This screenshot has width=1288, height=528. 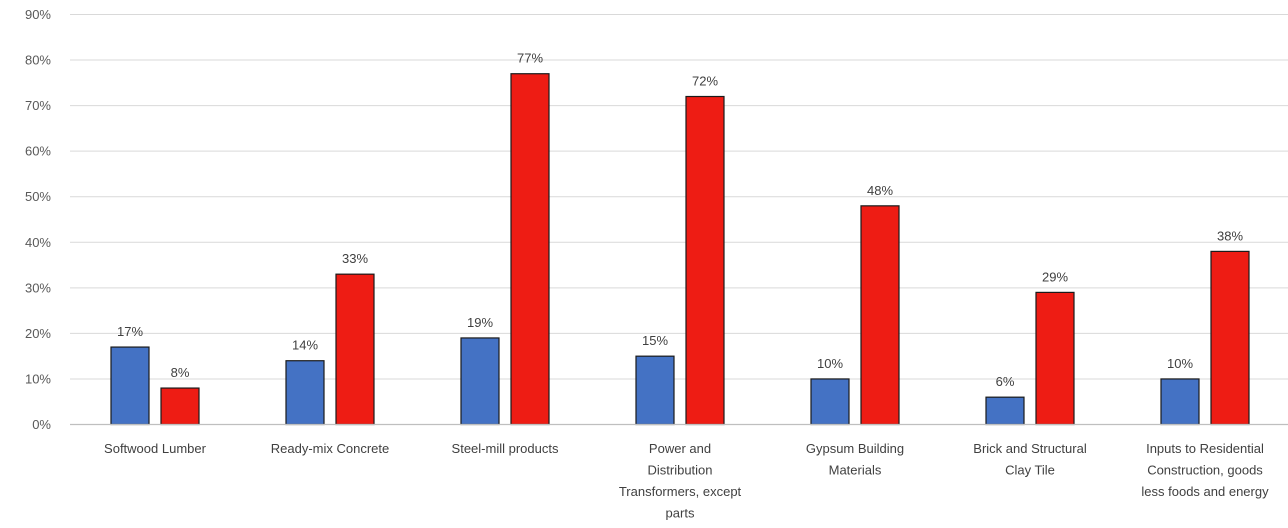 What do you see at coordinates (855, 448) in the screenshot?
I see `x-category-label: Gypsum Building` at bounding box center [855, 448].